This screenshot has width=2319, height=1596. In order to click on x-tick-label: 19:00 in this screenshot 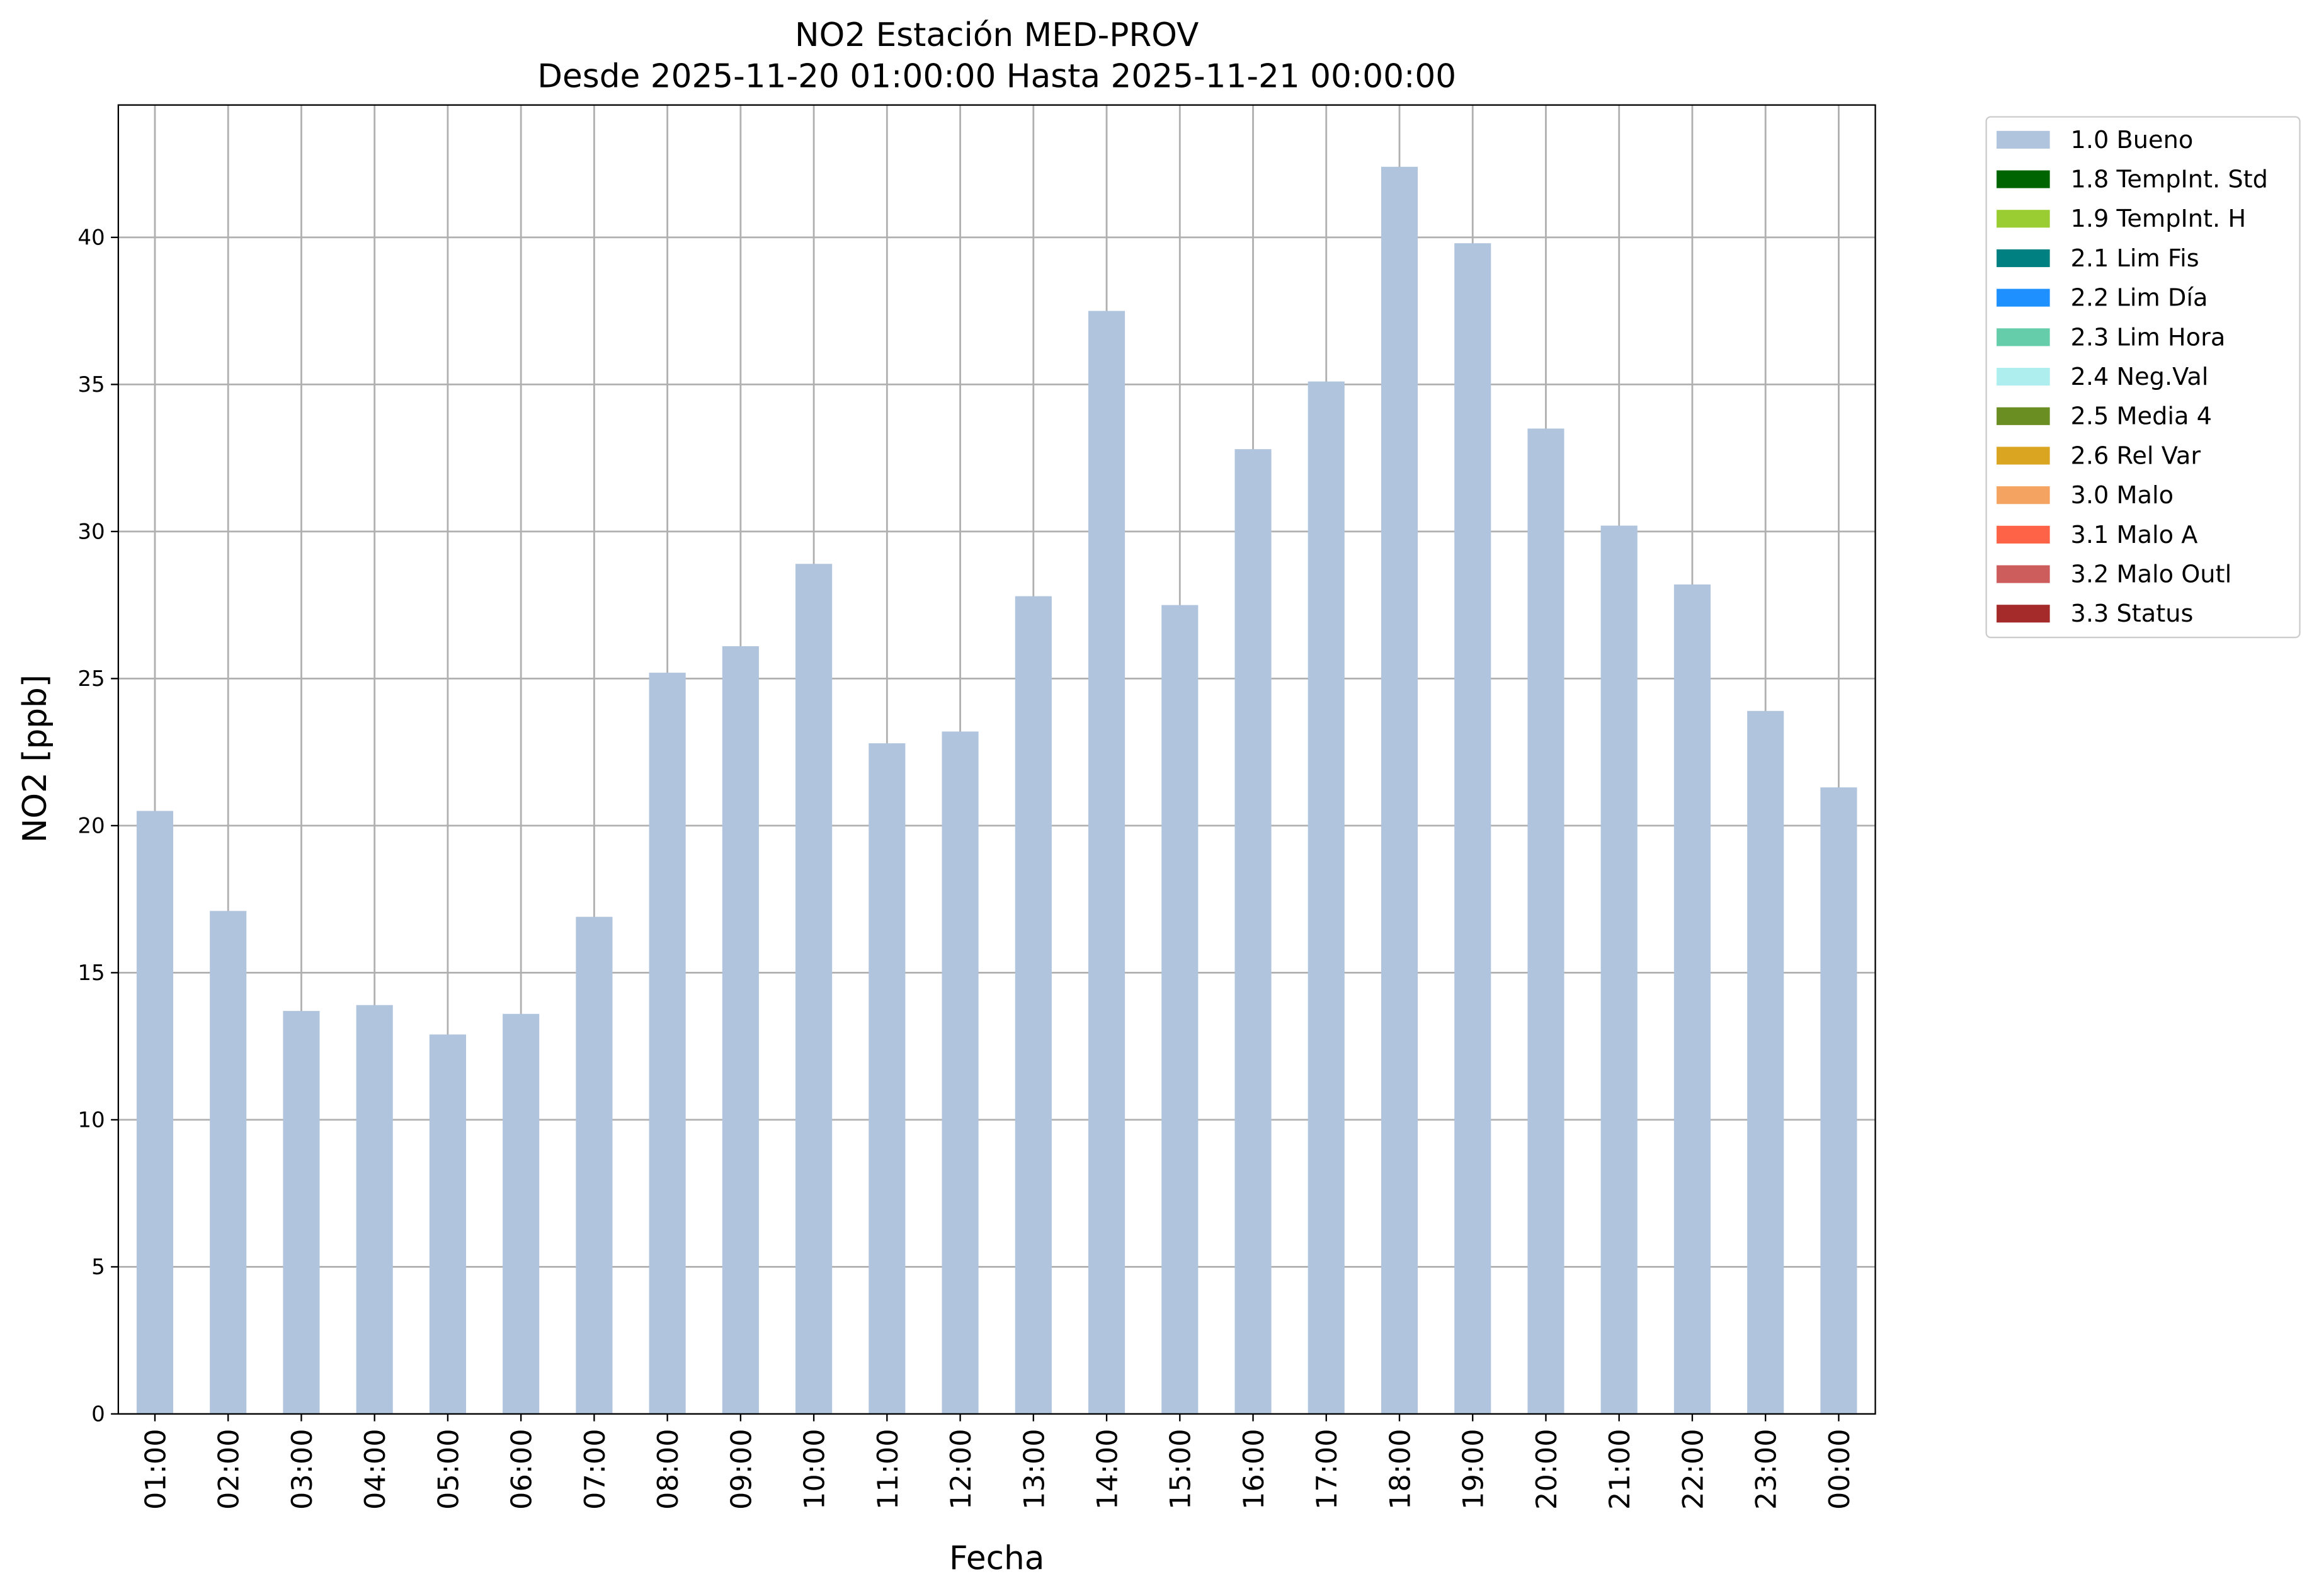, I will do `click(1473, 1469)`.